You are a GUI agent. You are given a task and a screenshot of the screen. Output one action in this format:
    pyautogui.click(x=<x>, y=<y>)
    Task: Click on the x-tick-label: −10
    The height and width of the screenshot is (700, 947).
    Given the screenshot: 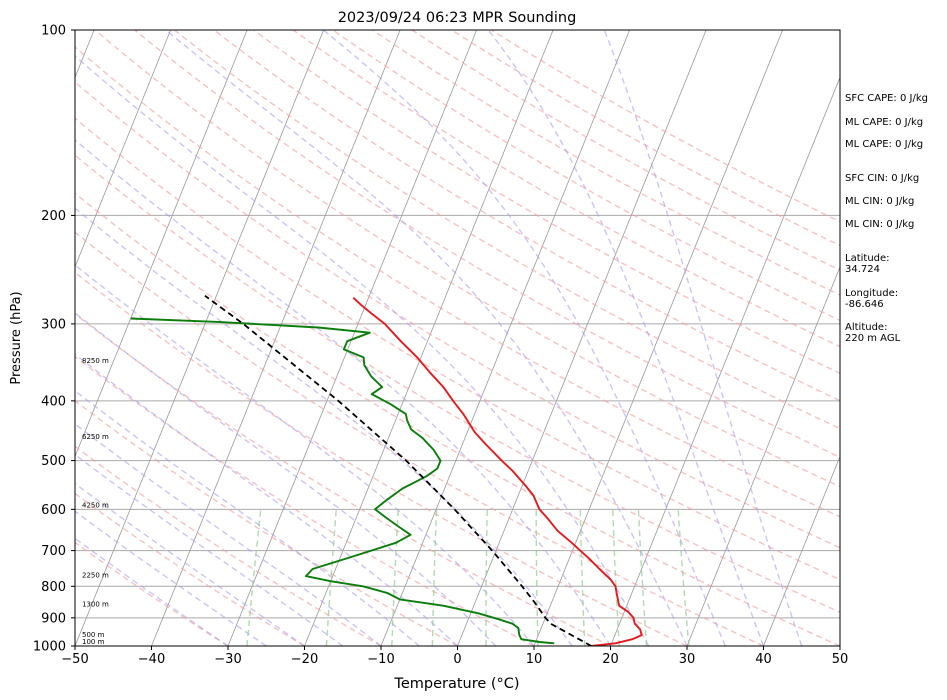 What is the action you would take?
    pyautogui.click(x=380, y=659)
    